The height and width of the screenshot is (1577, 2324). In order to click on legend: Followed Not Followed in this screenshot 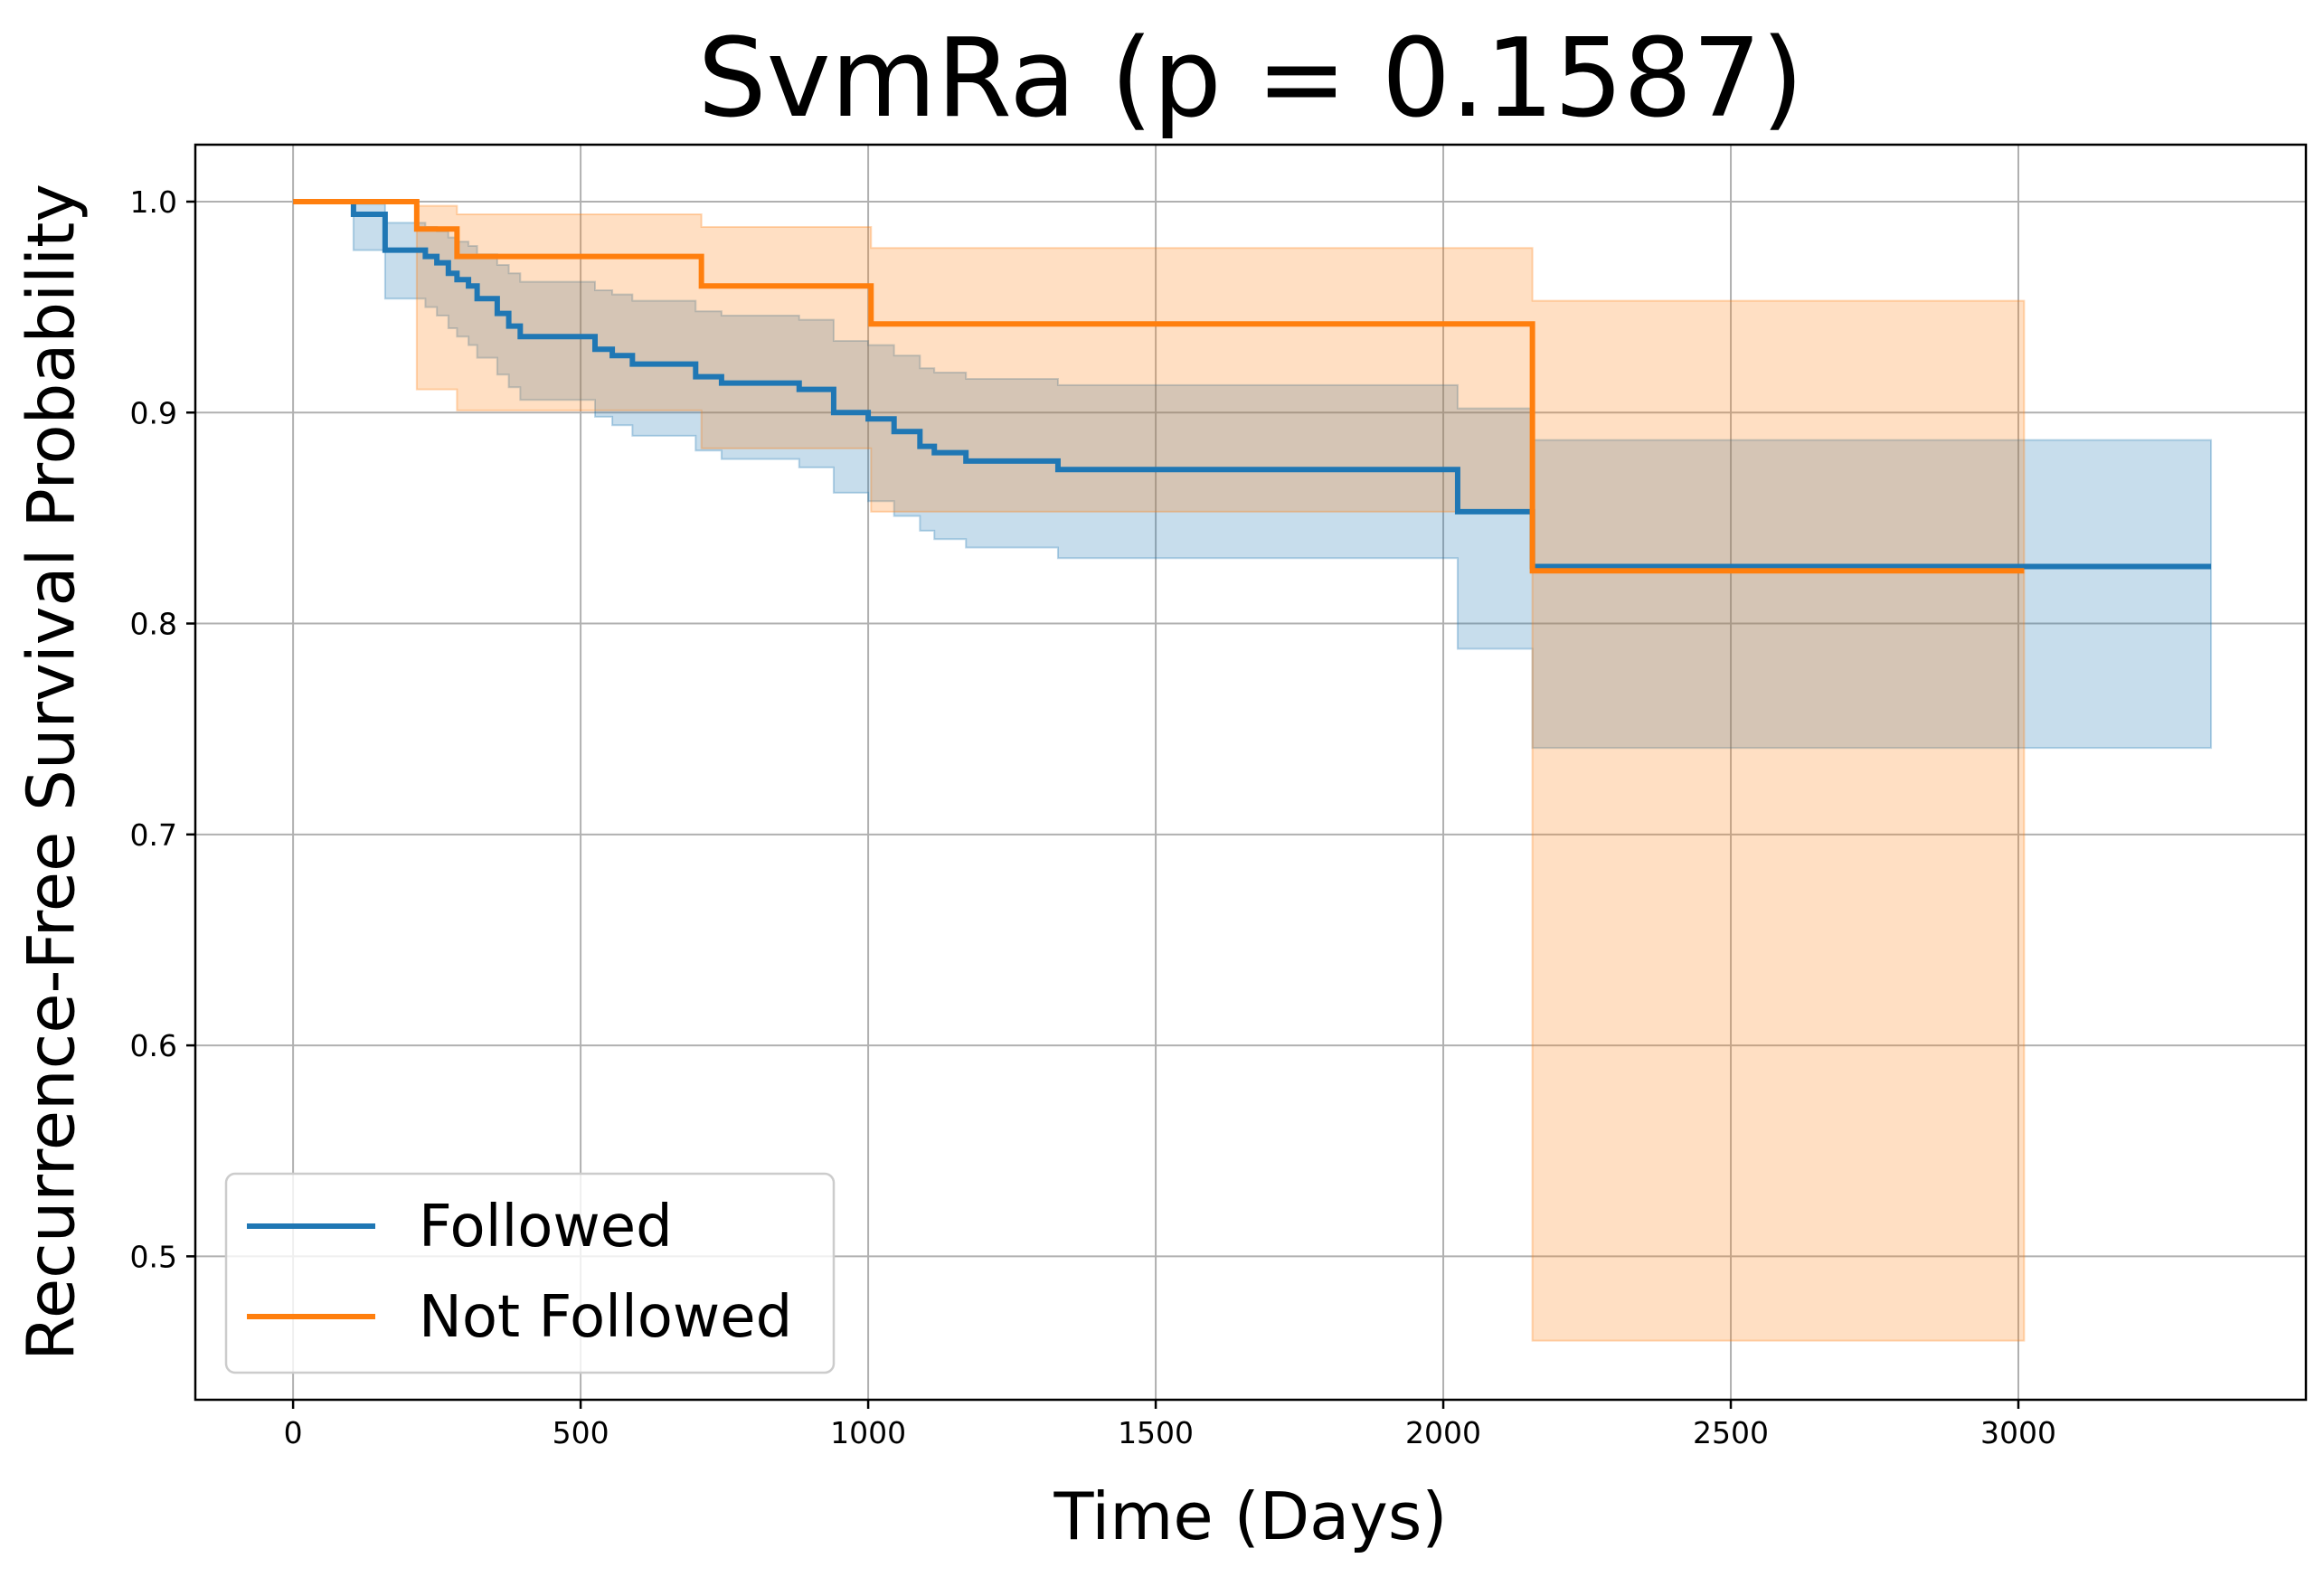, I will do `click(530, 1273)`.